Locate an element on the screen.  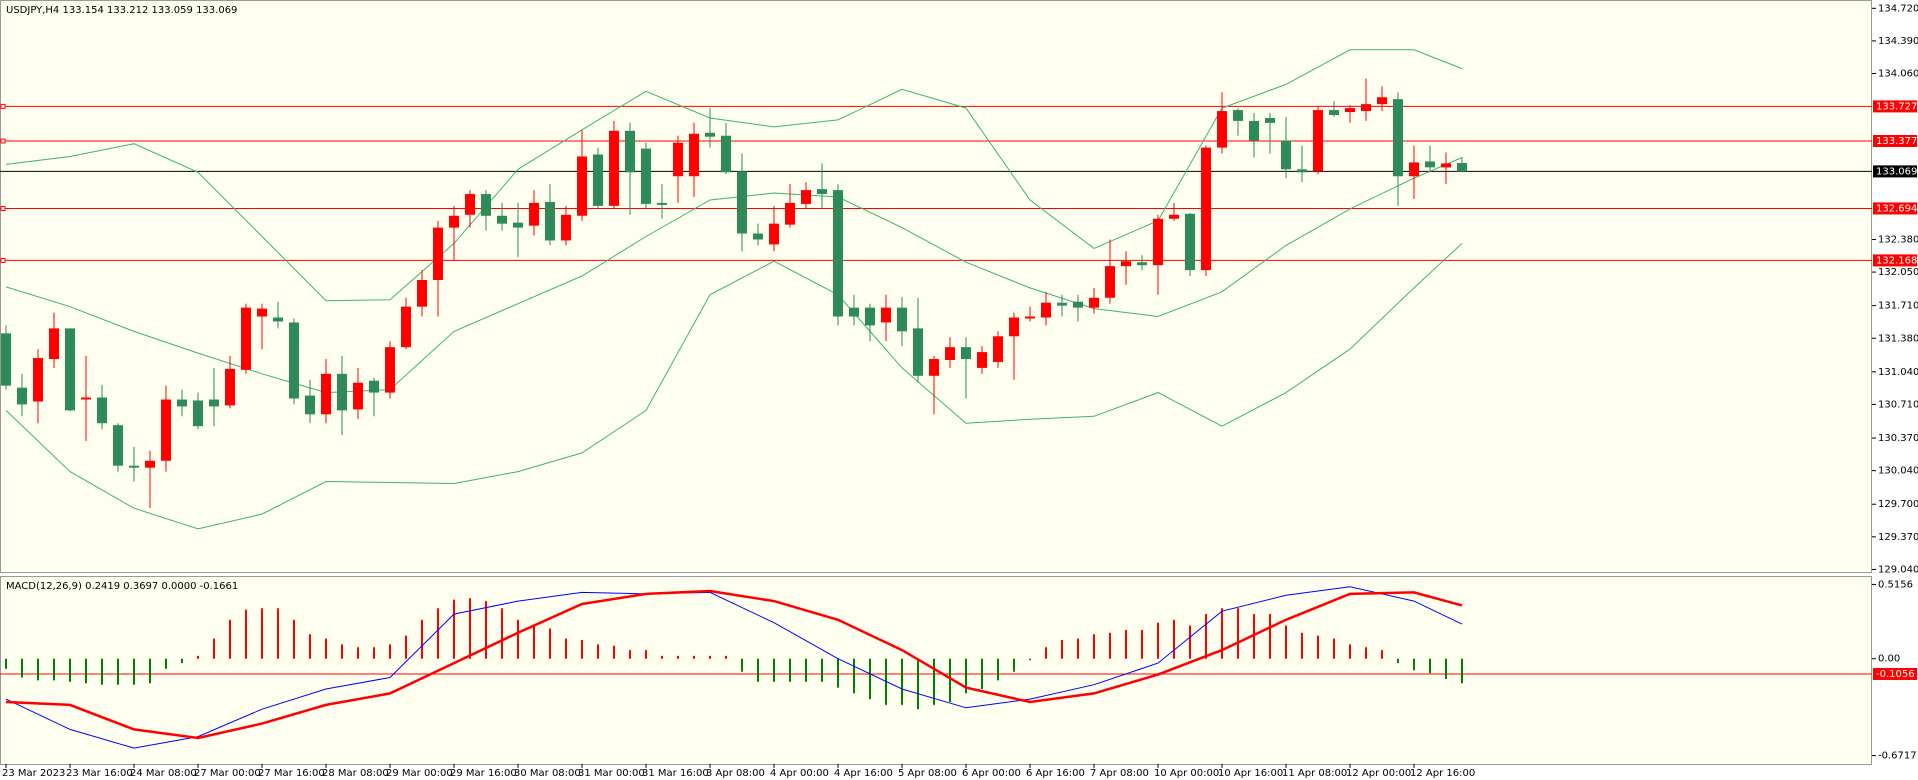
y-tick-label: 131.040 is located at coordinates (1898, 372).